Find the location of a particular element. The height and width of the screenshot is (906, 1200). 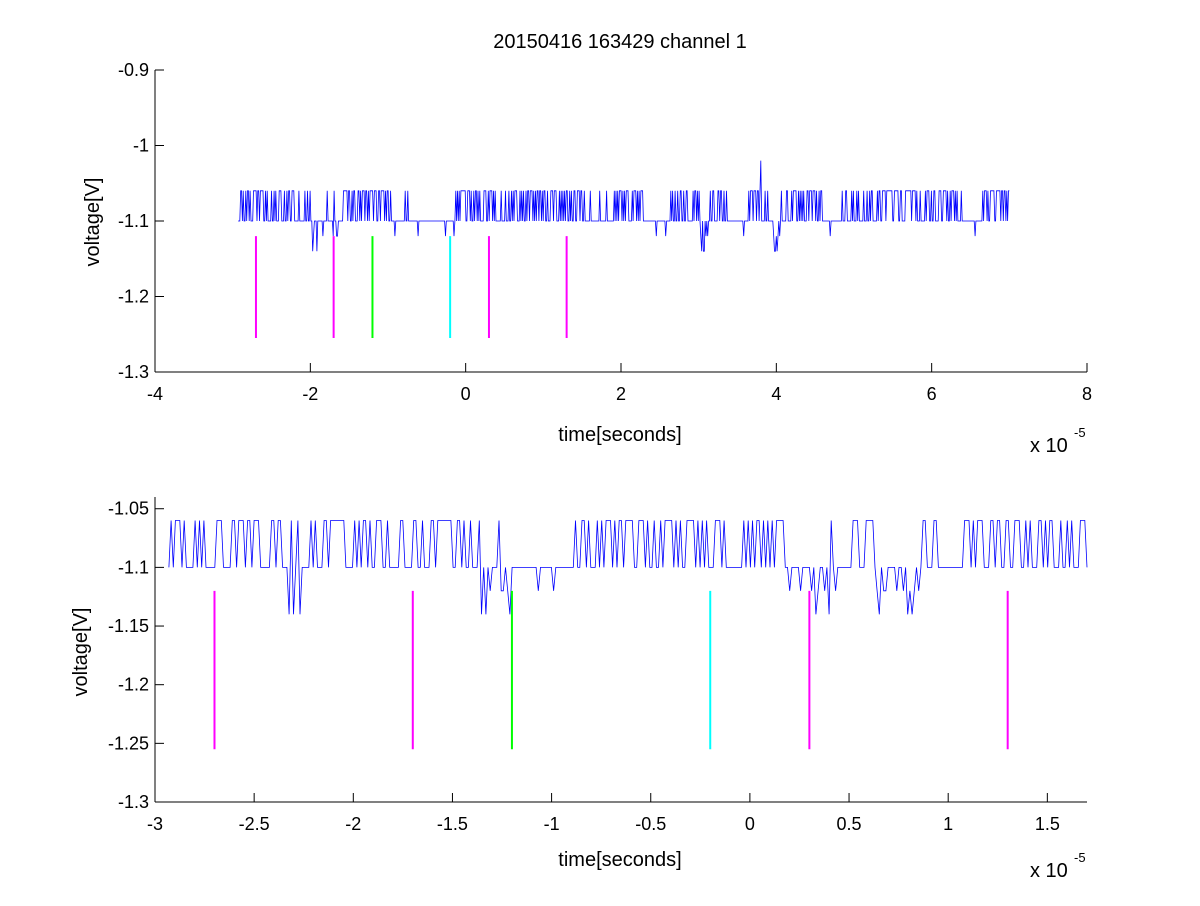

bottom-y-tick-label: -1.15 is located at coordinates (128, 626).